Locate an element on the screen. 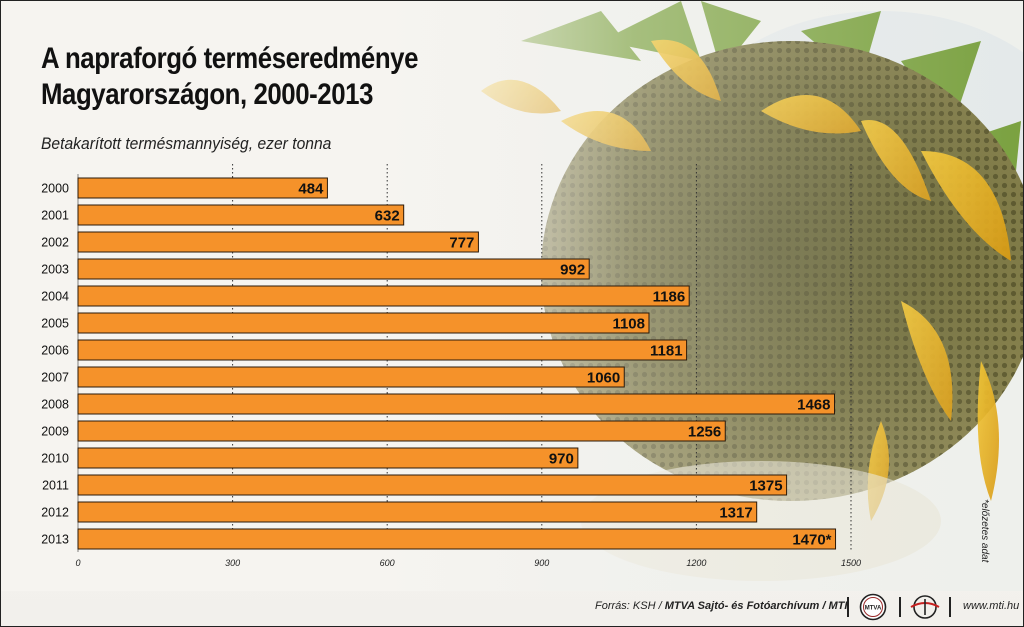  category-label: 2003 is located at coordinates (55, 270).